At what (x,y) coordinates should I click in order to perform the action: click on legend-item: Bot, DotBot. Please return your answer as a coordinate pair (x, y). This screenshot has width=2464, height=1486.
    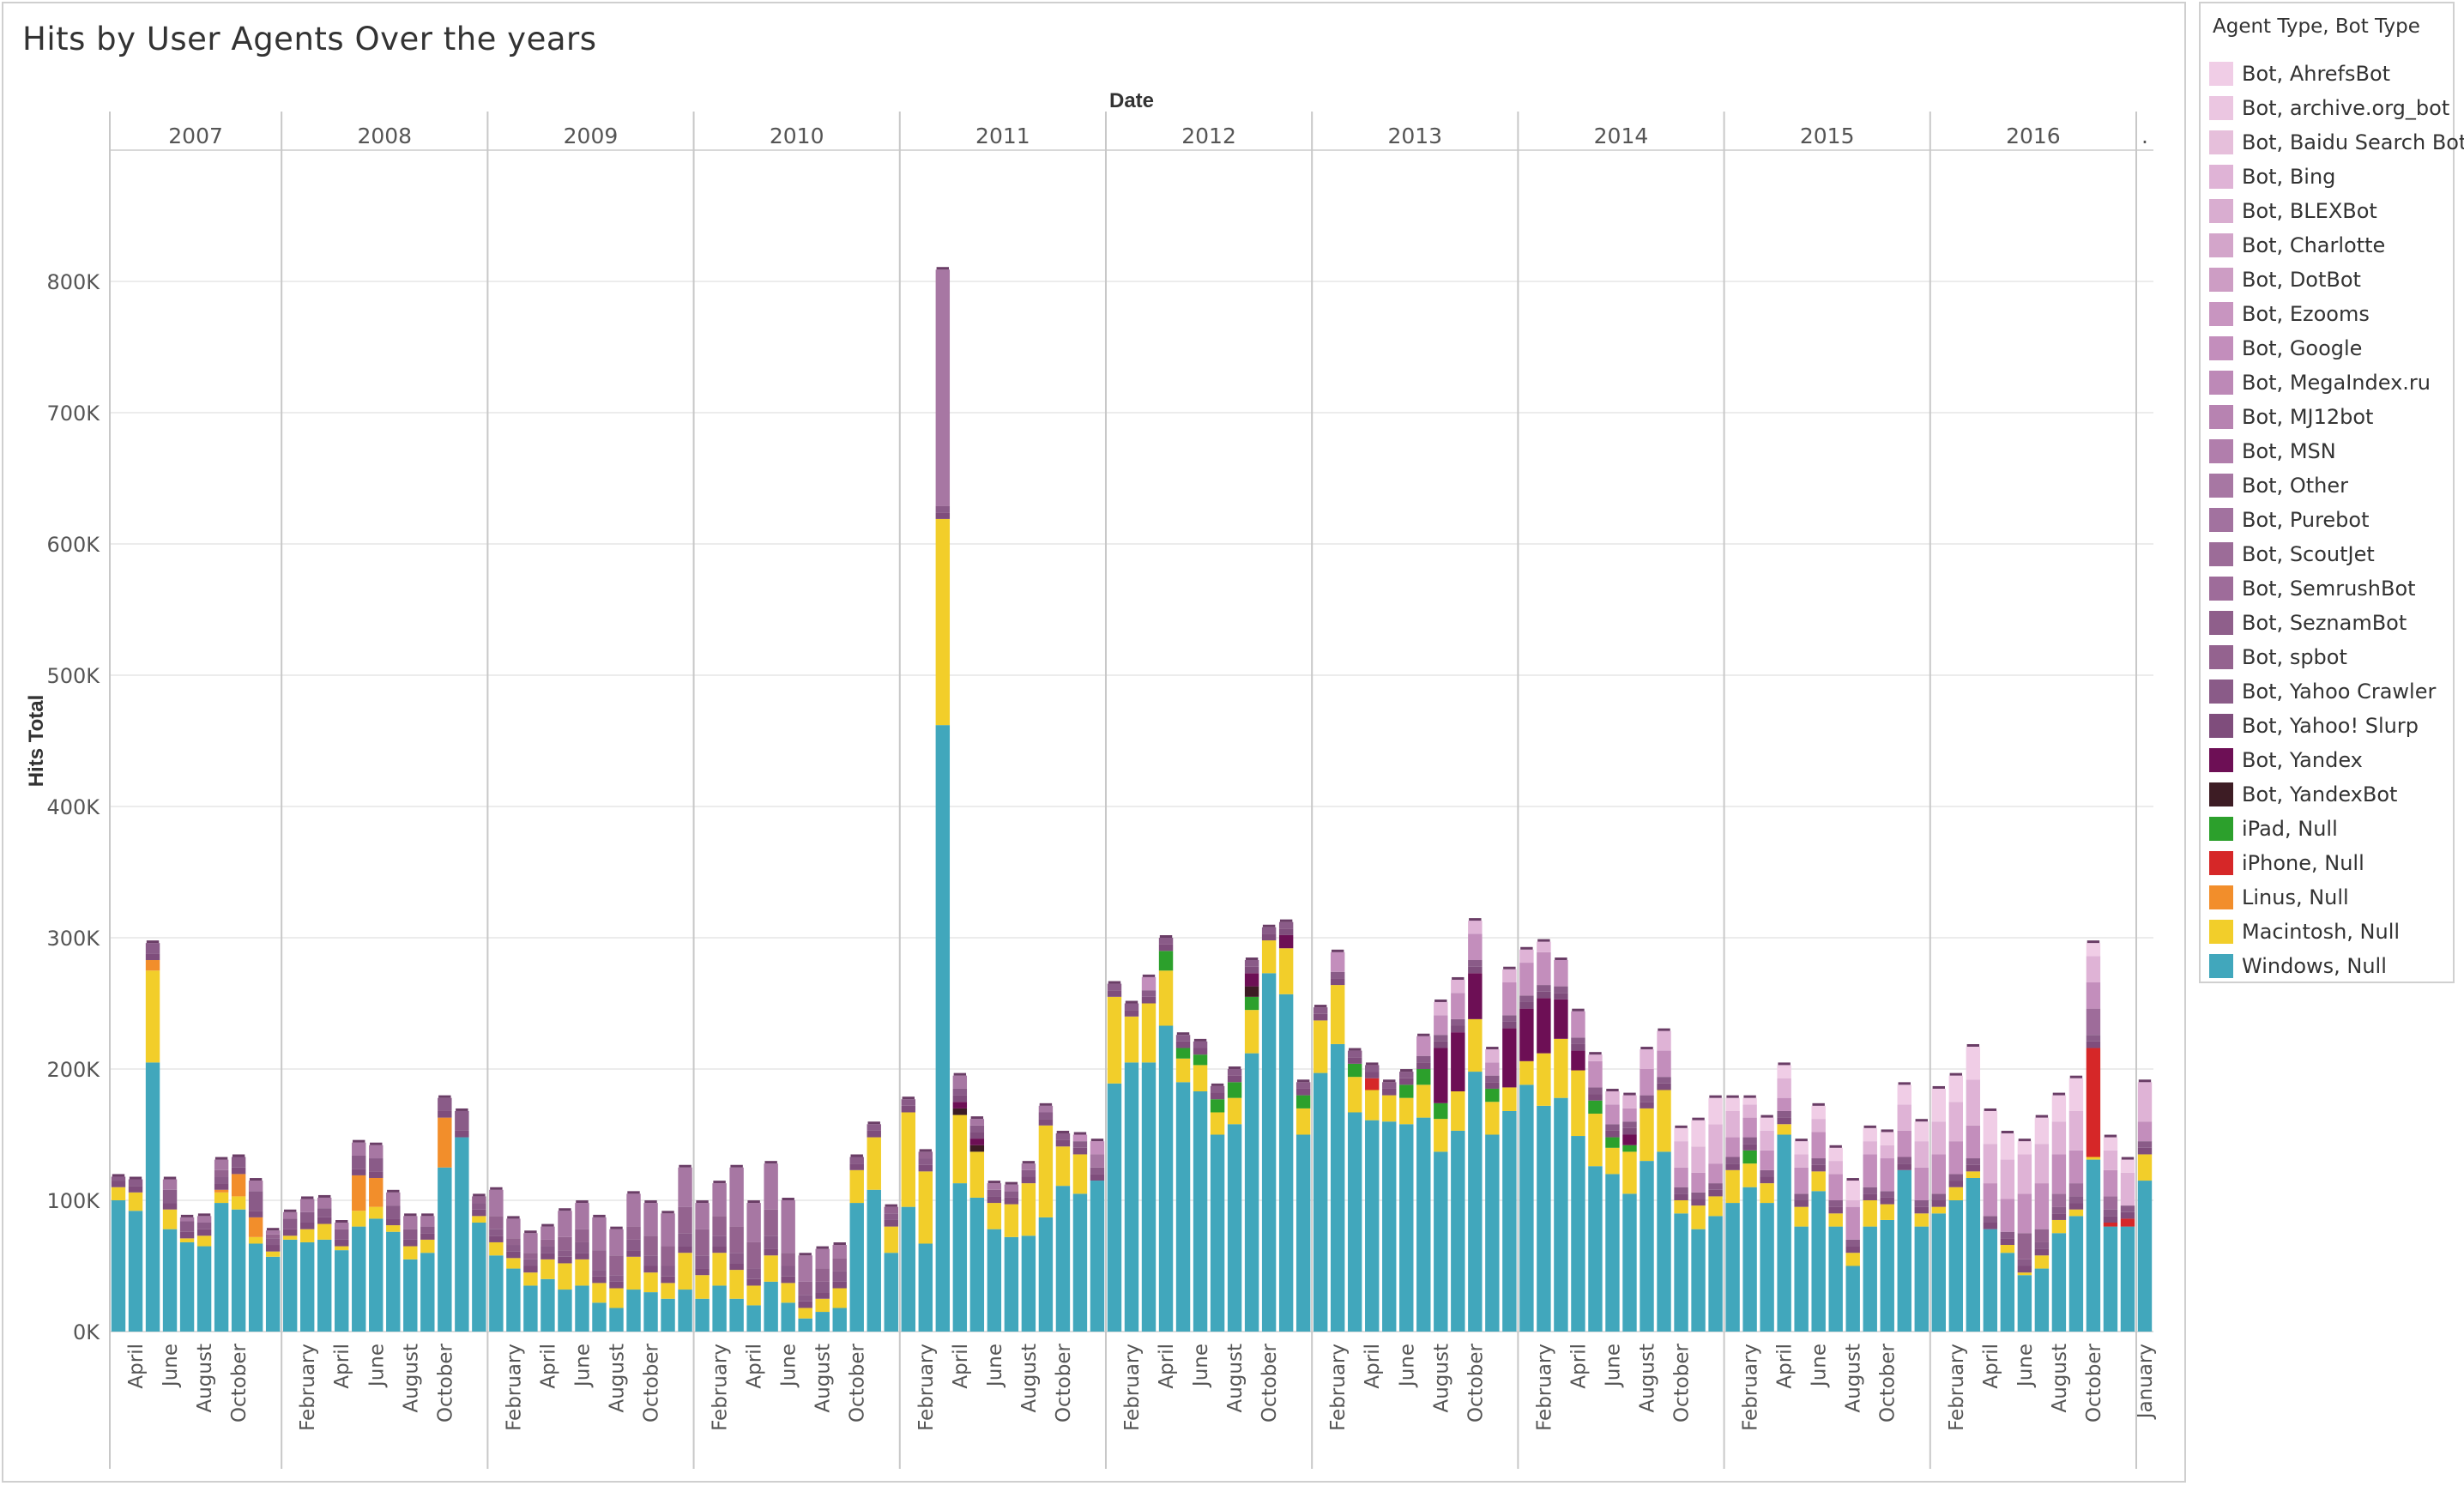
    Looking at the image, I should click on (2285, 280).